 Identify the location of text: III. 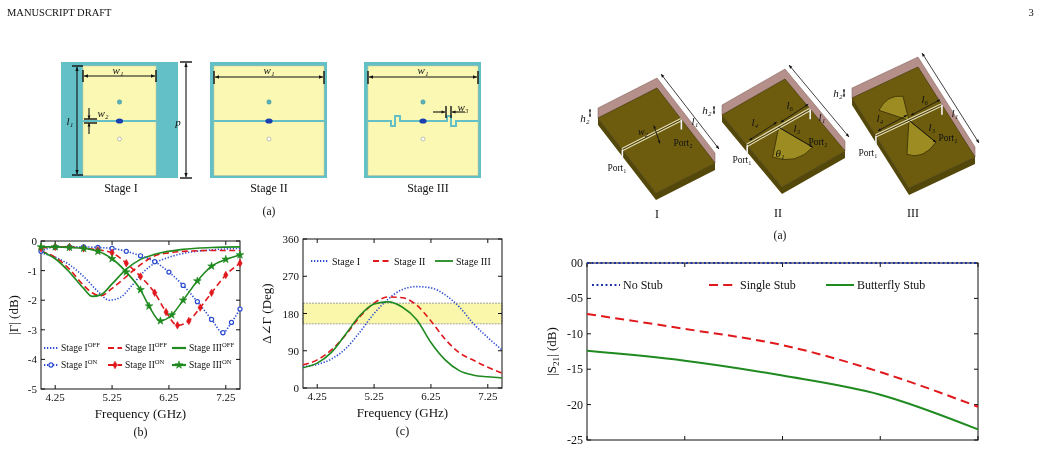
(913, 213).